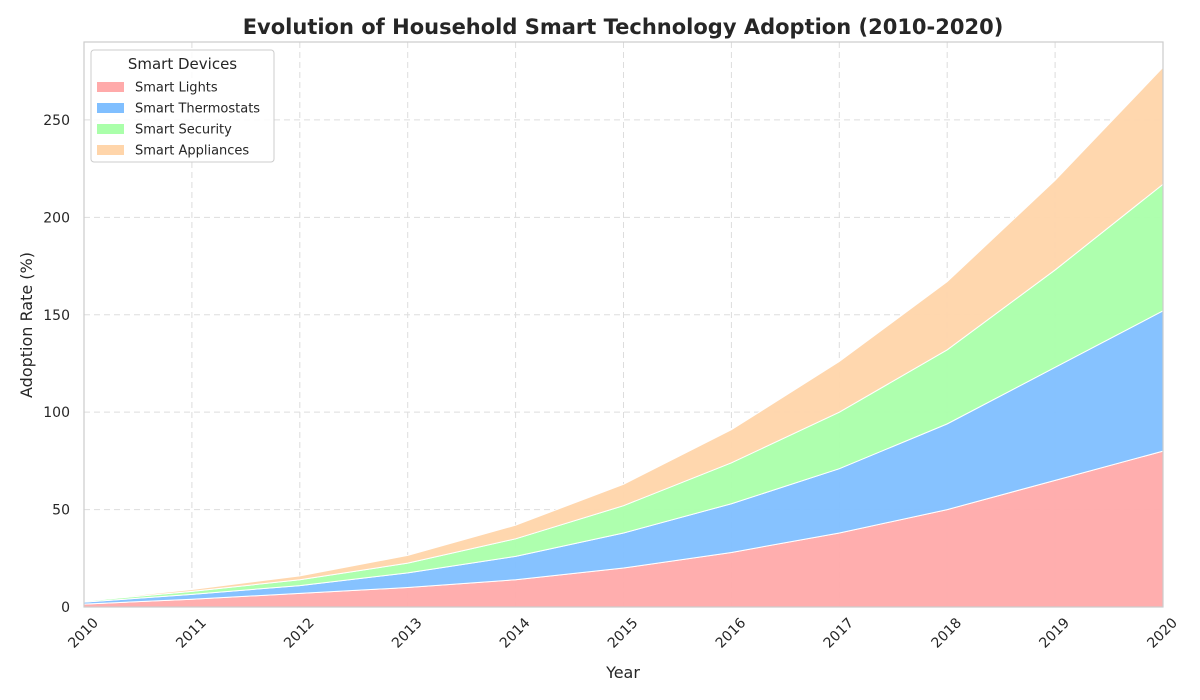 This screenshot has height=700, width=1200. I want to click on legend-label: Smart Appliances, so click(192, 151).